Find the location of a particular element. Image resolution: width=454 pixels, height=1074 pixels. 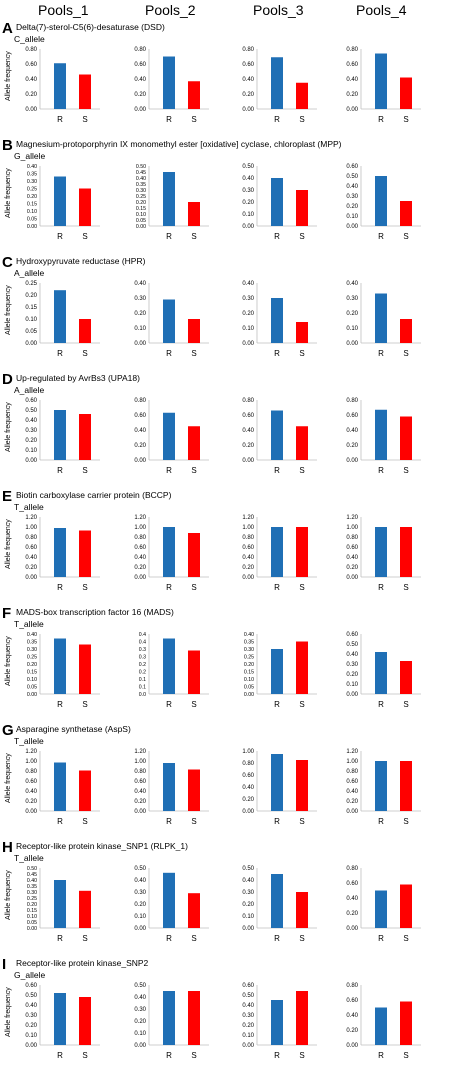

panel-letter: H is located at coordinates (7, 847).